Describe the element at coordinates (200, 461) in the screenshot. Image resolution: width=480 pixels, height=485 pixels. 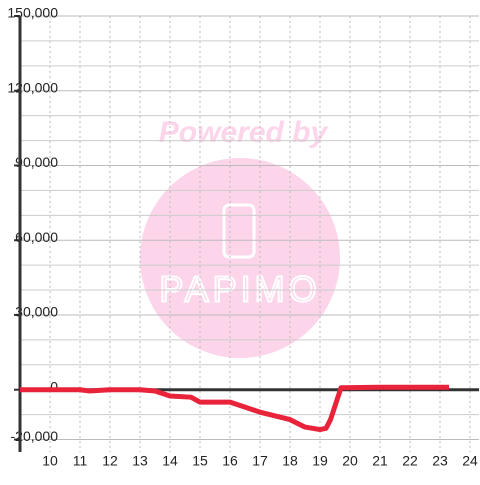
I see `x-tick-label: 15` at that location.